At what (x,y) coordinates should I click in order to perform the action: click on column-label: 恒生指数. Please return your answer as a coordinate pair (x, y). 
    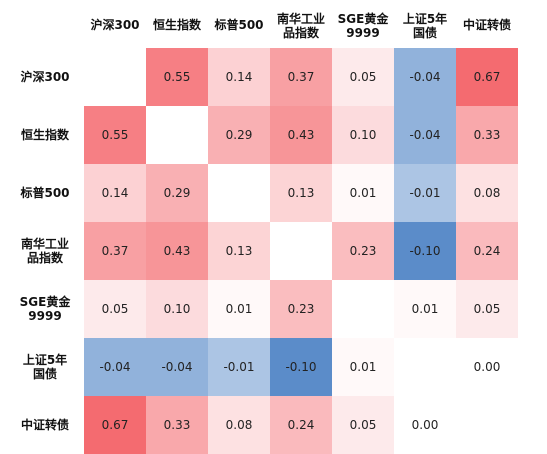
    Looking at the image, I should click on (176, 25).